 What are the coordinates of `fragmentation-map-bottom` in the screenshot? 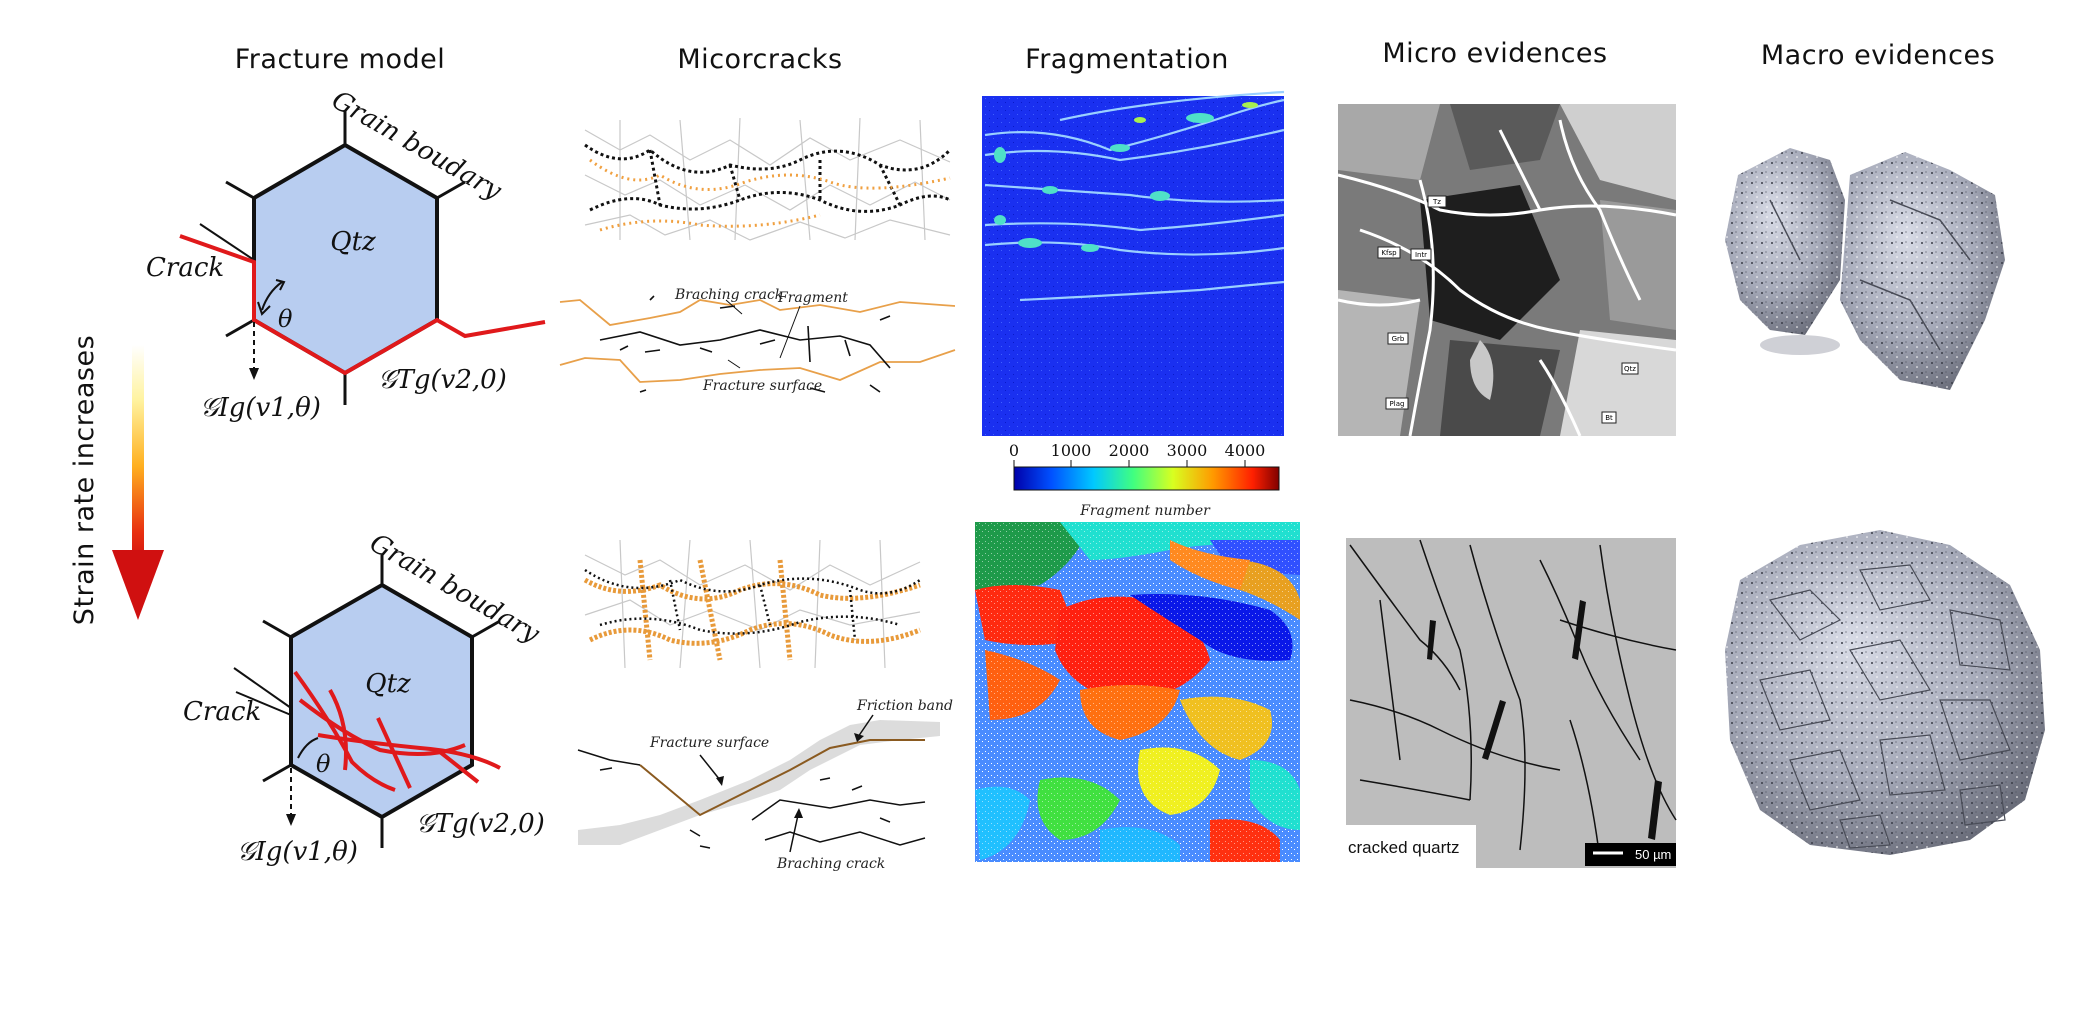 It's located at (1137, 692).